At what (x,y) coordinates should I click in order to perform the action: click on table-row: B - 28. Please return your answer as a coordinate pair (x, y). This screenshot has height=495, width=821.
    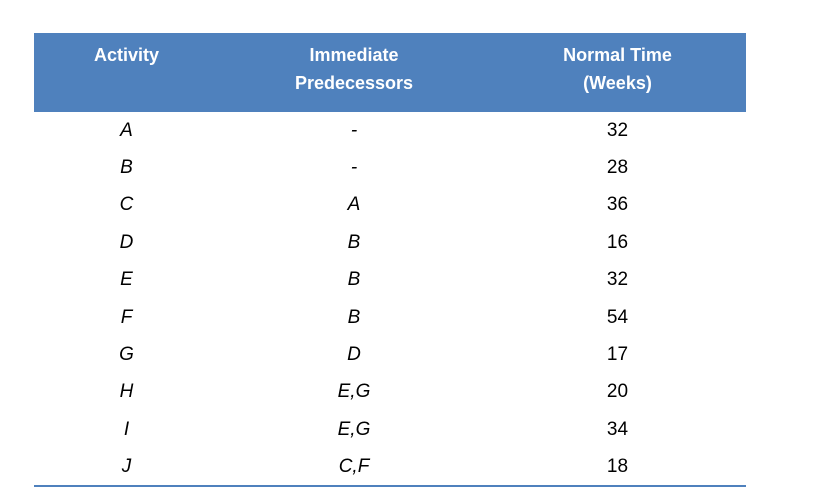
    Looking at the image, I should click on (390, 168).